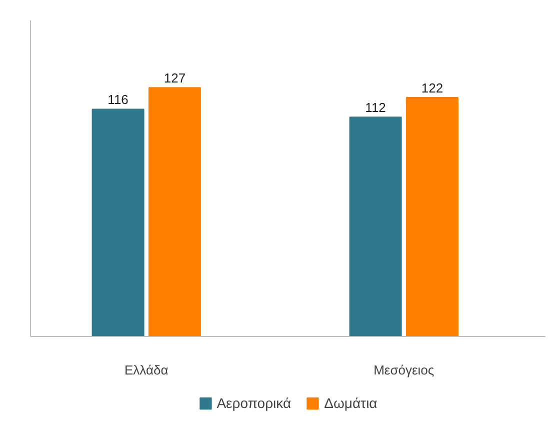  I want to click on x-tick-label: Μεσόγειος, so click(404, 370).